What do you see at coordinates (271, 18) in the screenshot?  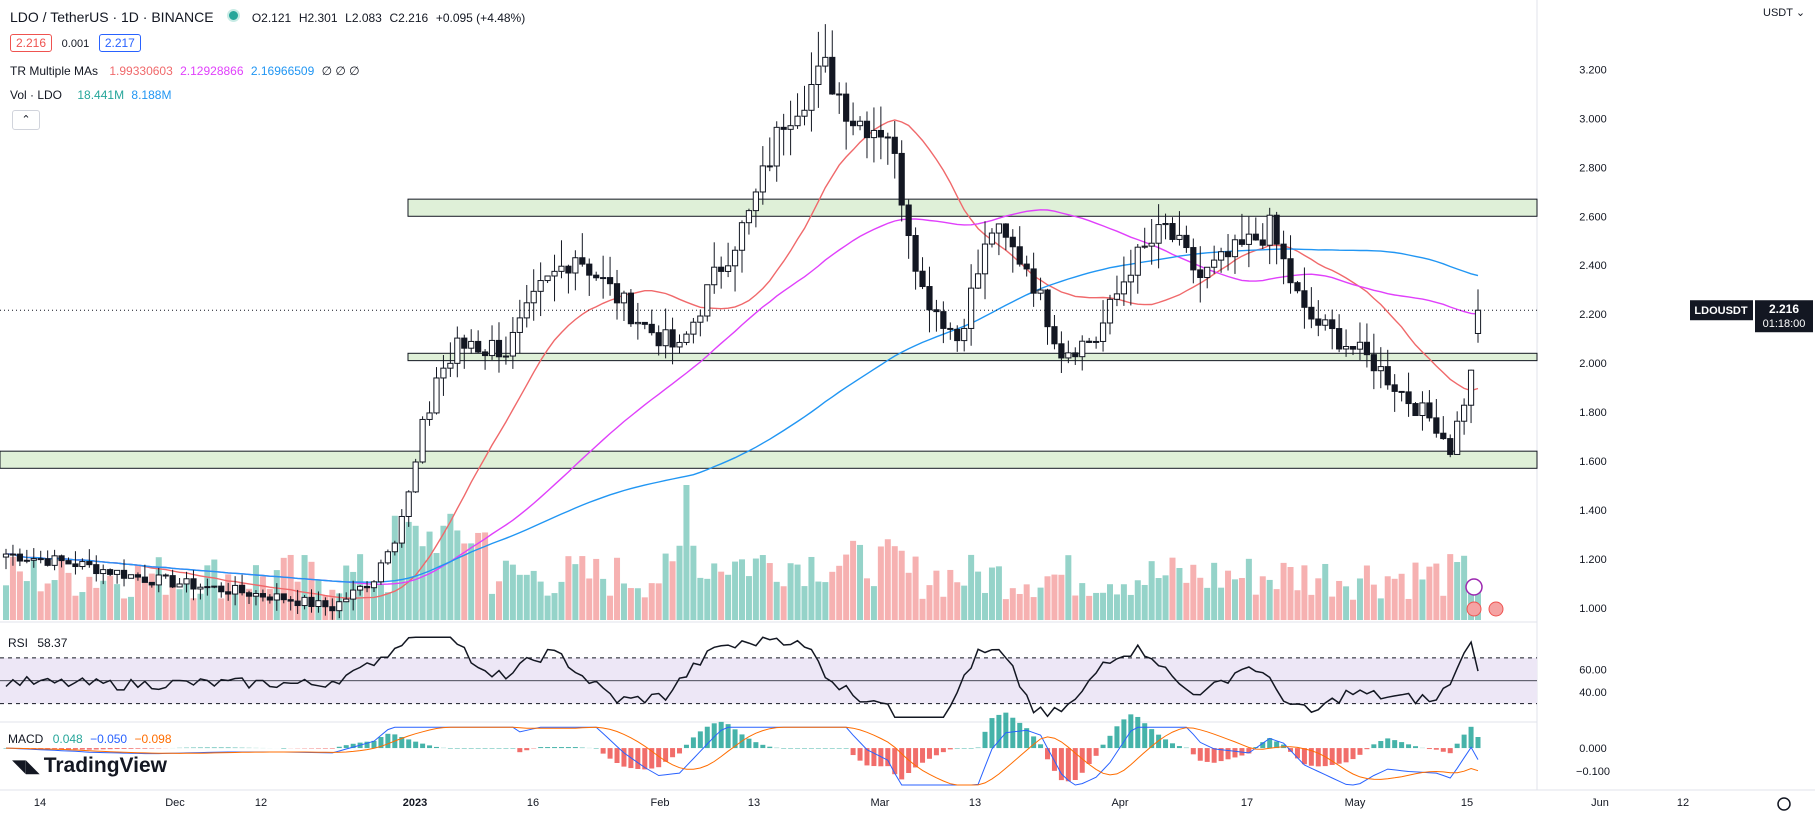 I see `ohlc-open: O2.121` at bounding box center [271, 18].